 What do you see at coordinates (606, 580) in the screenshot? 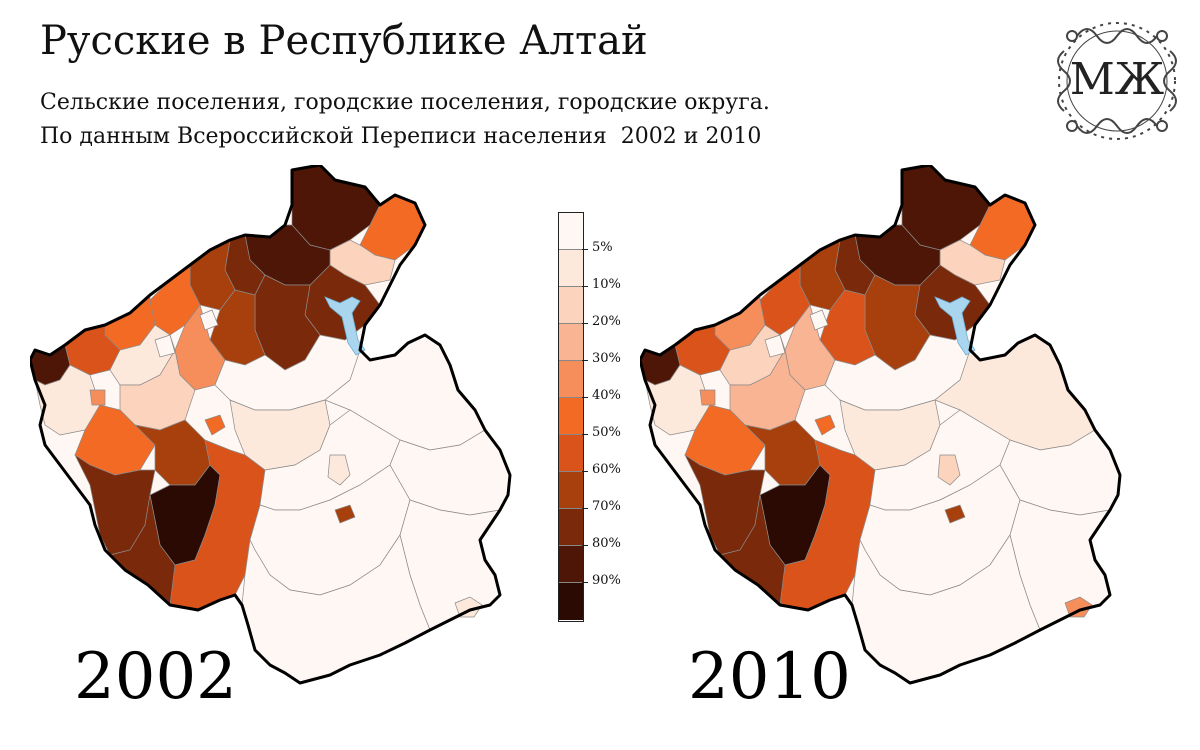
I see `legend-label: 90%` at bounding box center [606, 580].